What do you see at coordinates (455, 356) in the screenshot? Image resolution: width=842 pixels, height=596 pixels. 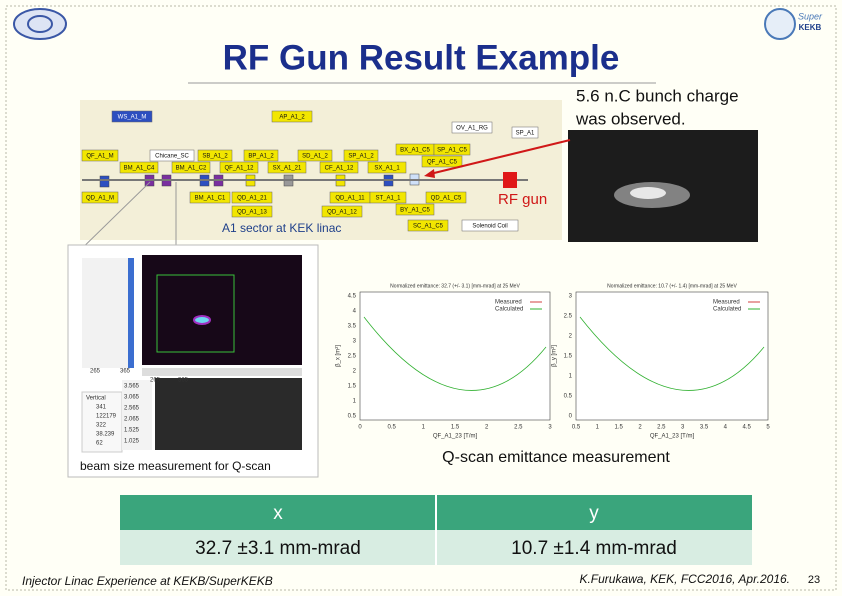 I see `plot-frame` at bounding box center [455, 356].